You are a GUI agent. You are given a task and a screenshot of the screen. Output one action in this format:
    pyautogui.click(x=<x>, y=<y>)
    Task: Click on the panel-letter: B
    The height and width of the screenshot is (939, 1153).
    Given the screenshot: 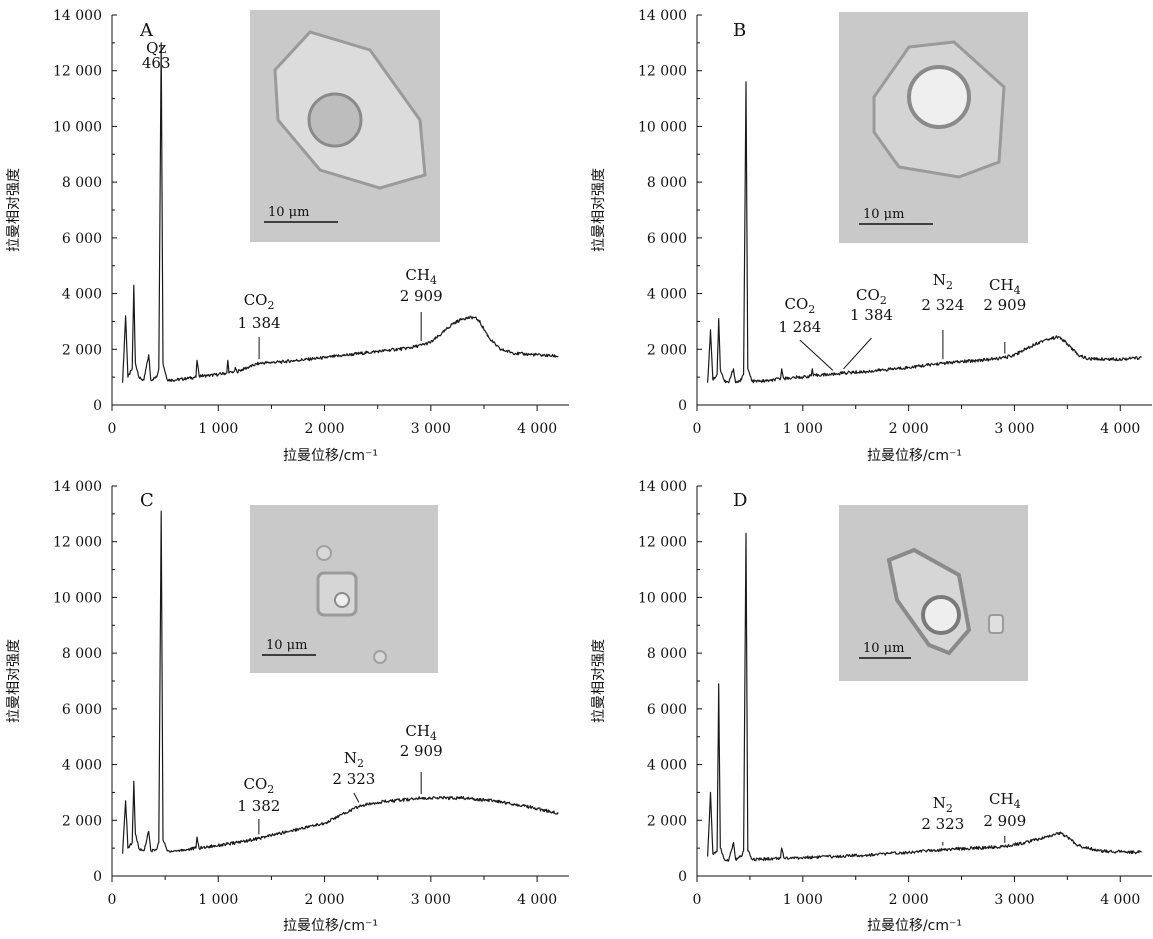 What is the action you would take?
    pyautogui.click(x=739, y=30)
    